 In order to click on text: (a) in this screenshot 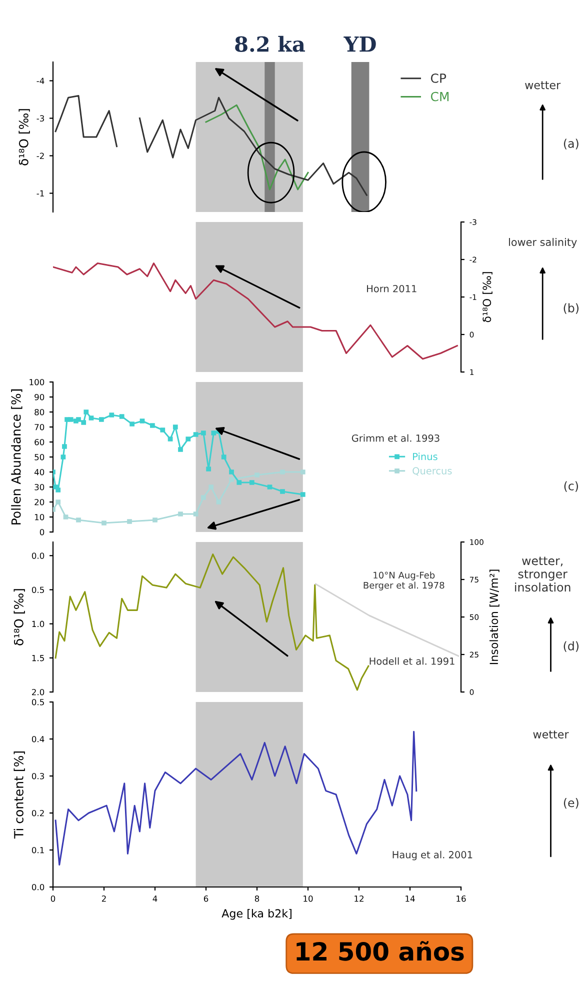, I will do `click(571, 144)`.